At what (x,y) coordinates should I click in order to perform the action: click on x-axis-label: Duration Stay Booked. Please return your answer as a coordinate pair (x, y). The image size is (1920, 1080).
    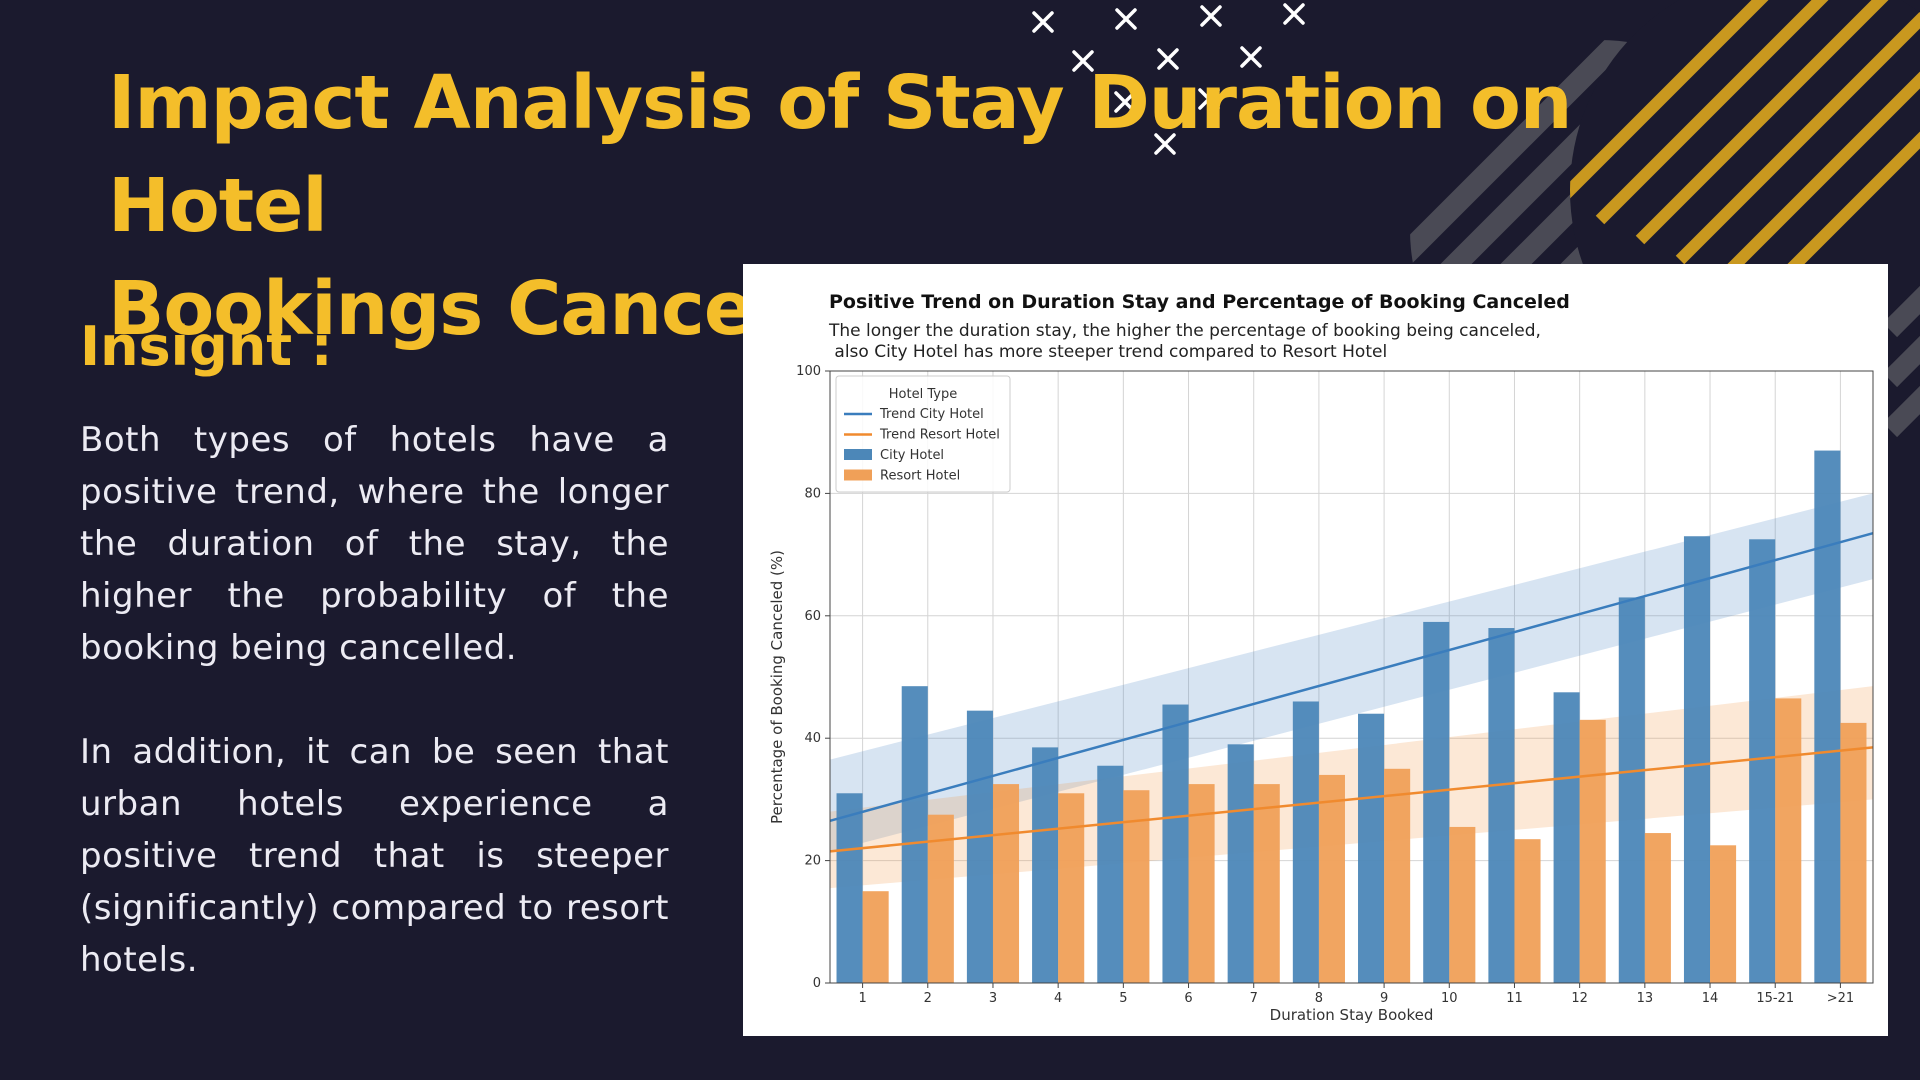
    Looking at the image, I should click on (1352, 1015).